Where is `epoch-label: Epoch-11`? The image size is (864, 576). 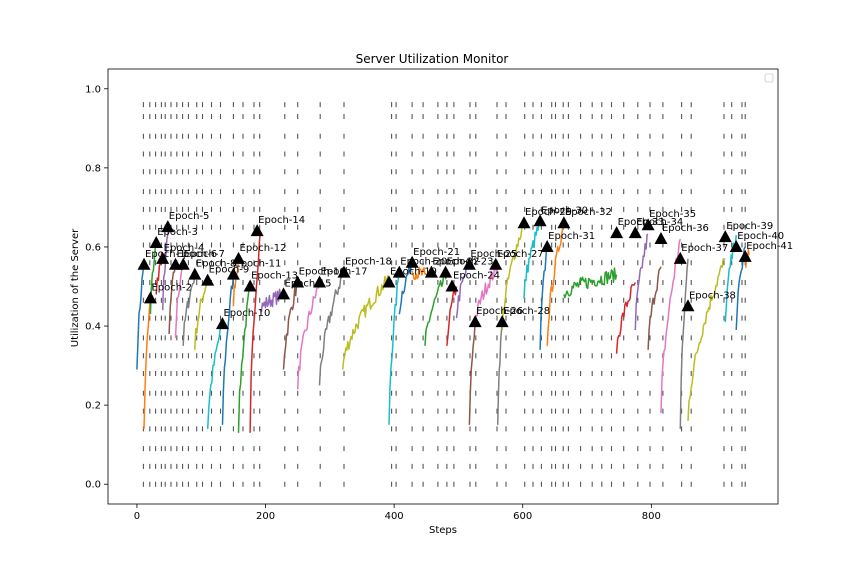
epoch-label: Epoch-11 is located at coordinates (257, 264).